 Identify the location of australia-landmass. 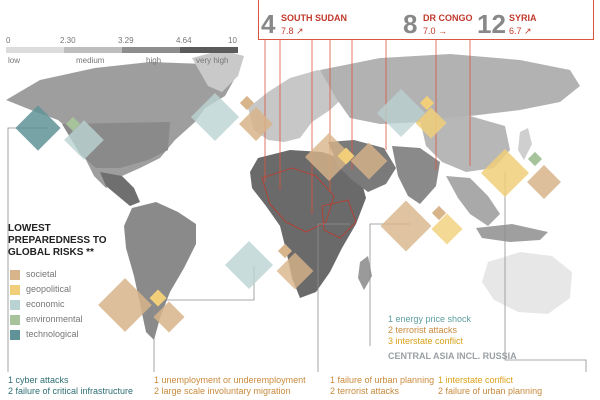
(527, 283).